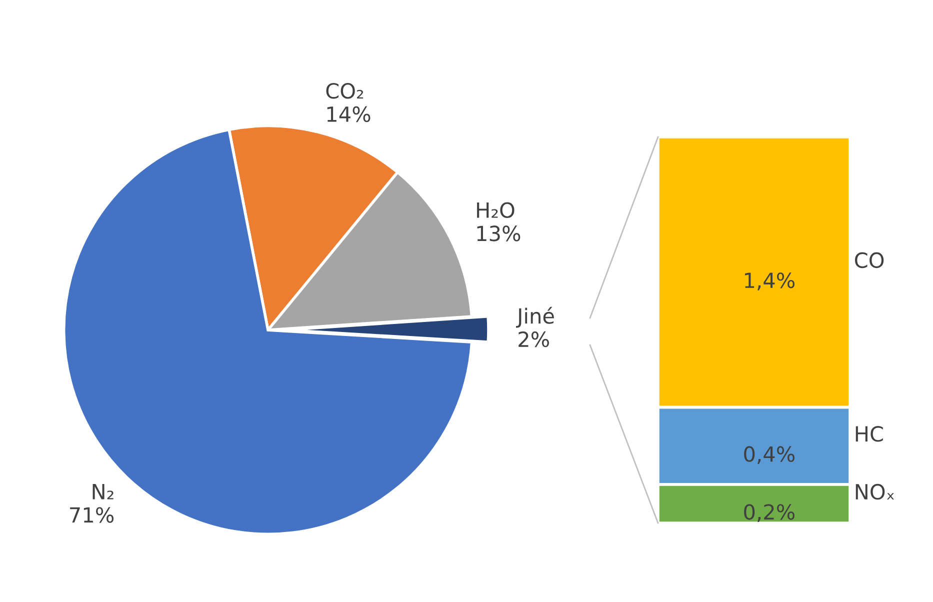 Image resolution: width=933 pixels, height=602 pixels. I want to click on series-label: NOₓ, so click(875, 492).